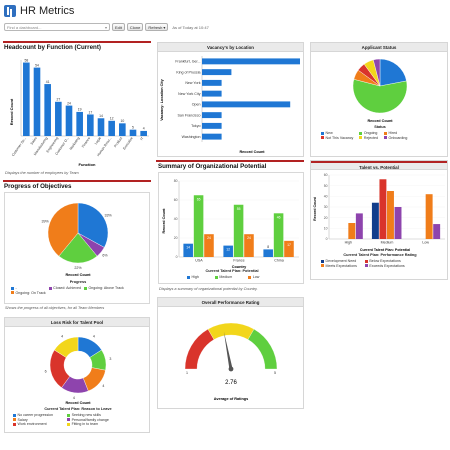 This screenshot has width=450, height=450. I want to click on gauge-band, so click(231, 331).